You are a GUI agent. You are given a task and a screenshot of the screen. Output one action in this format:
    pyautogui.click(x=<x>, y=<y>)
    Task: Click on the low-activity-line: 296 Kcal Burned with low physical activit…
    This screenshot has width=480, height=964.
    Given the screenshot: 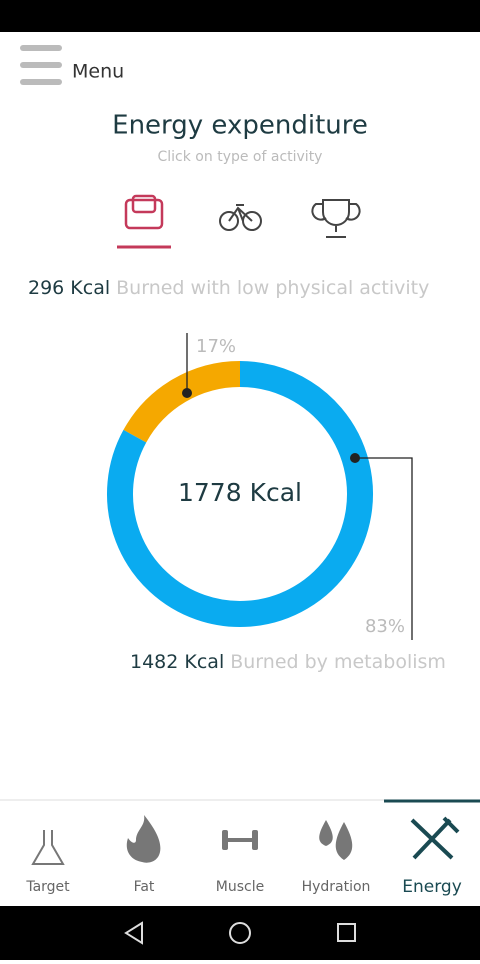 What is the action you would take?
    pyautogui.click(x=228, y=288)
    